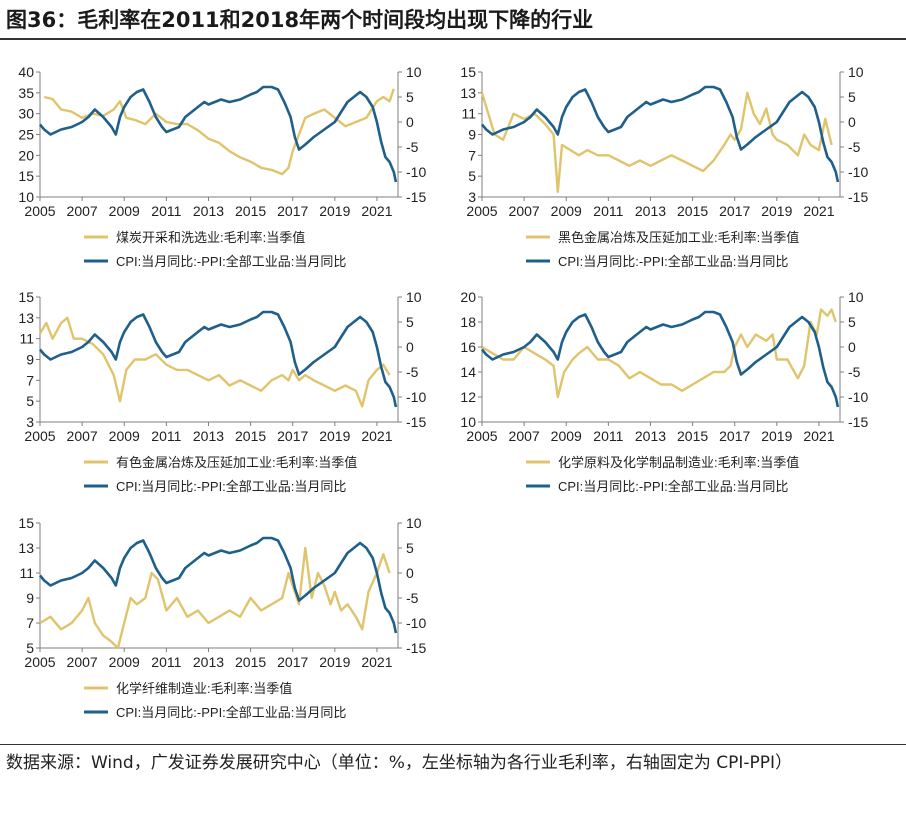  What do you see at coordinates (453, 39) in the screenshot?
I see `title-divider` at bounding box center [453, 39].